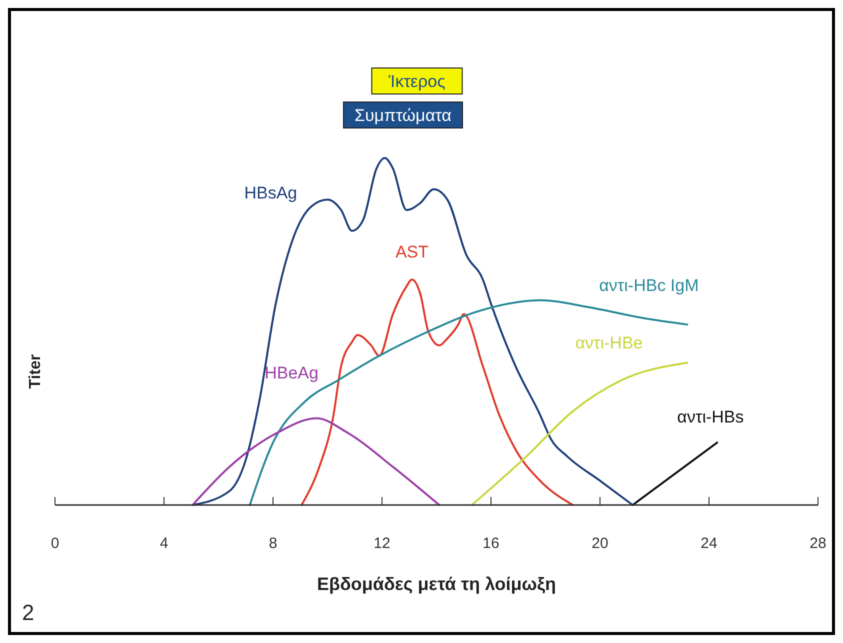  Describe the element at coordinates (710, 417) in the screenshot. I see `series-label: αντι-HBs` at that location.